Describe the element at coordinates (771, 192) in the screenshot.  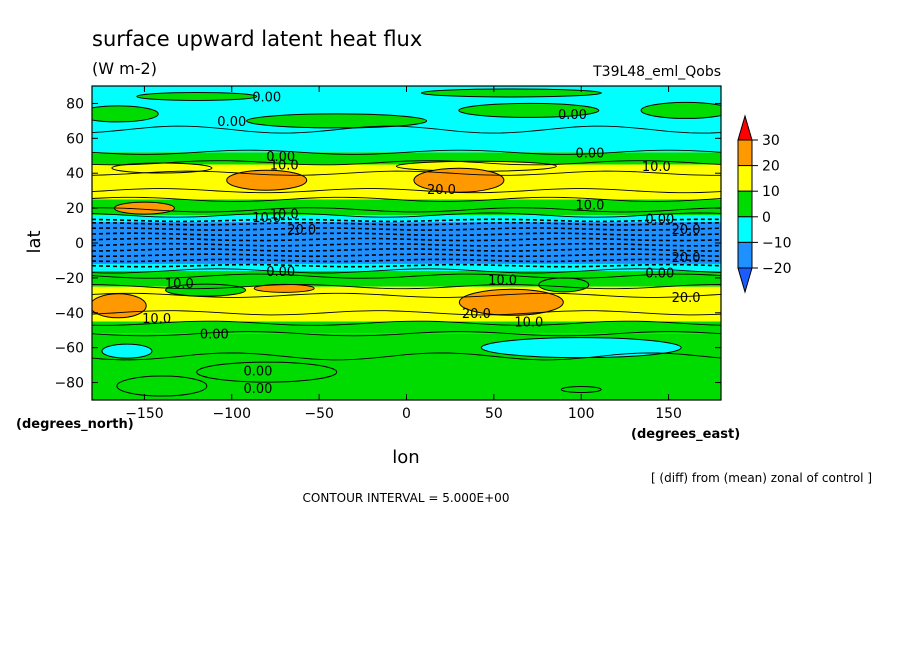
I see `colorbar-label: 10` at that location.